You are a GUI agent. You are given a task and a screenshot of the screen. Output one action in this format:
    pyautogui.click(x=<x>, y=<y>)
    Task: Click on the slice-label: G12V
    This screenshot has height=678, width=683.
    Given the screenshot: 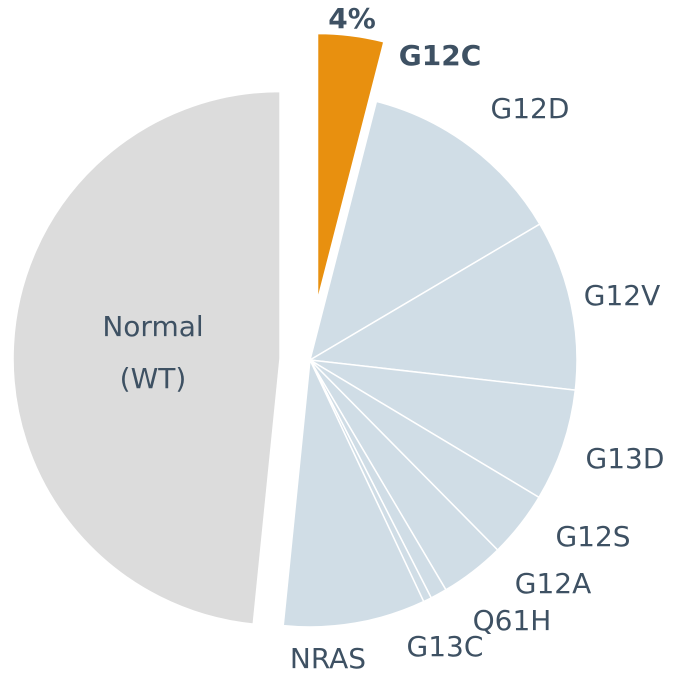 What is the action you would take?
    pyautogui.click(x=622, y=295)
    